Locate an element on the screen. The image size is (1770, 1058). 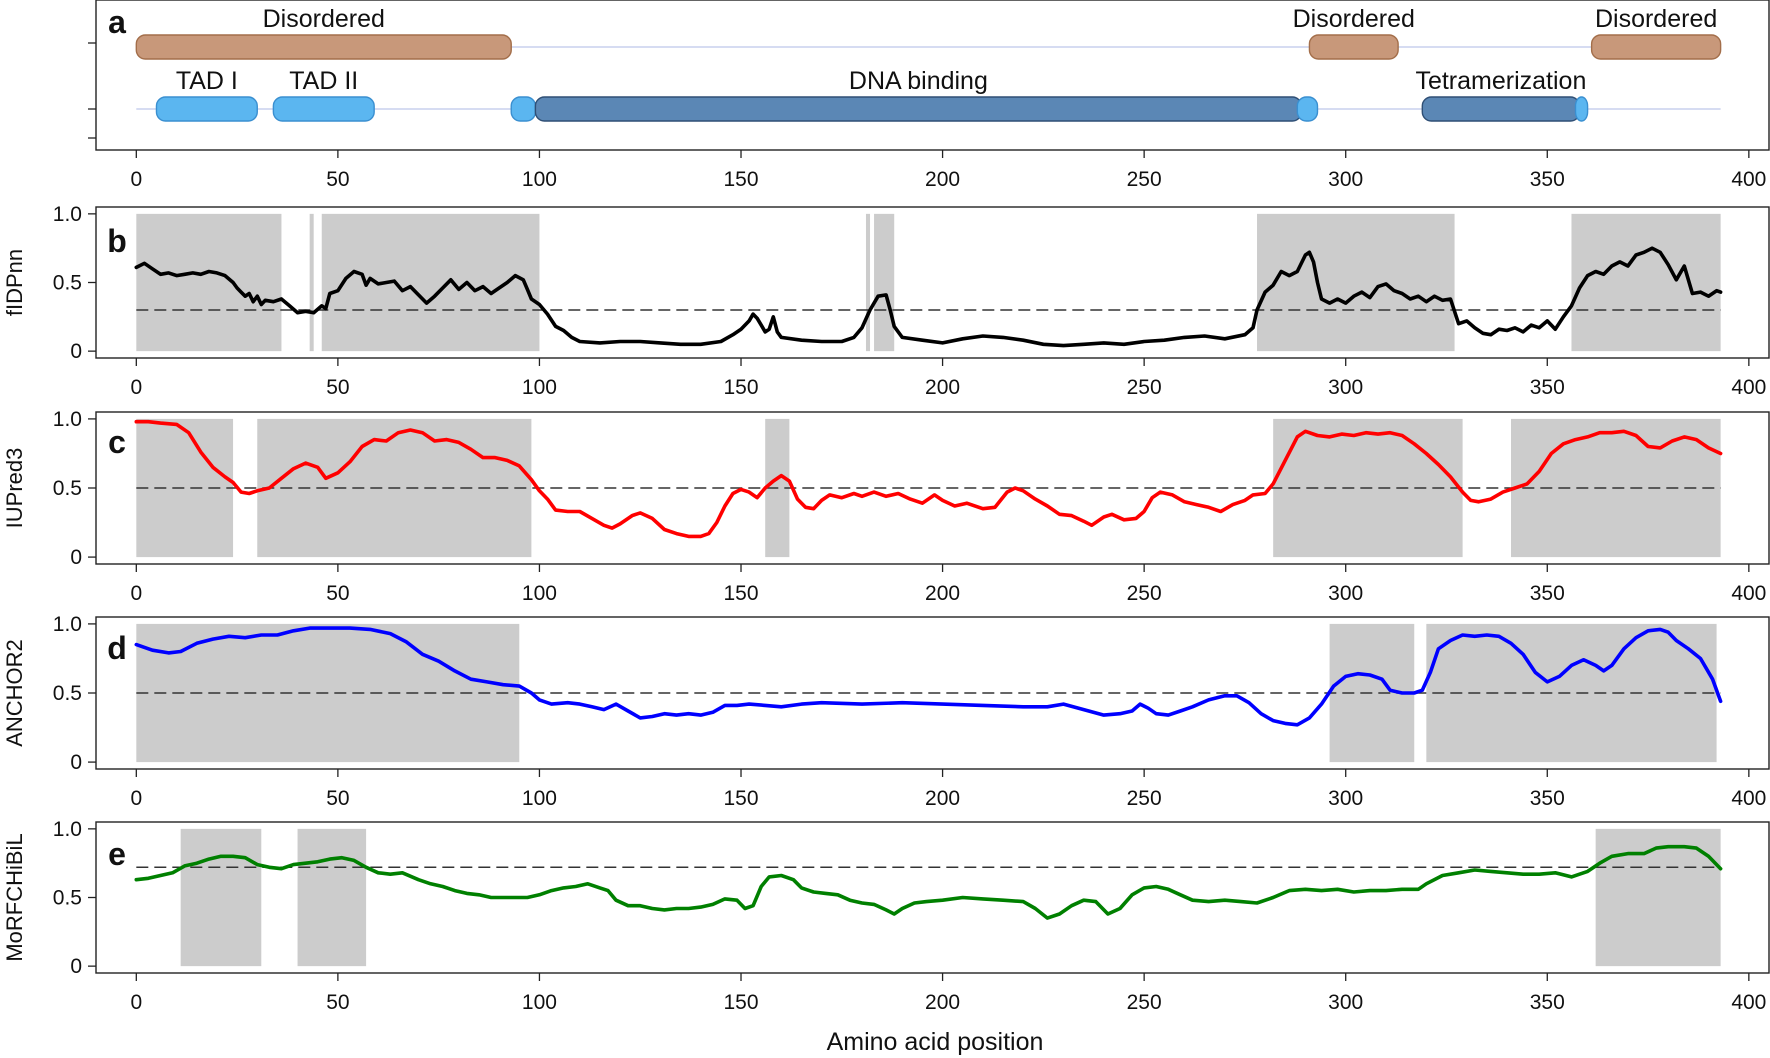
plot-frame is located at coordinates (932, 75).